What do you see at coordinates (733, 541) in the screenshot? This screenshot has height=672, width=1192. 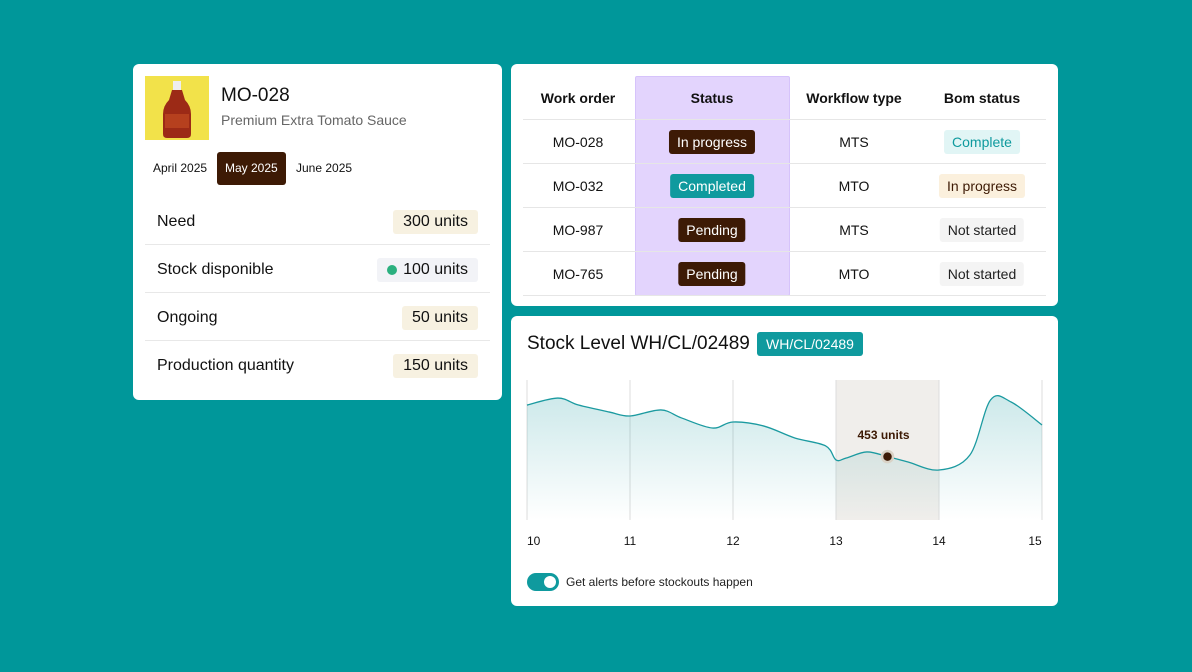 I see `x-tick-label: 12` at bounding box center [733, 541].